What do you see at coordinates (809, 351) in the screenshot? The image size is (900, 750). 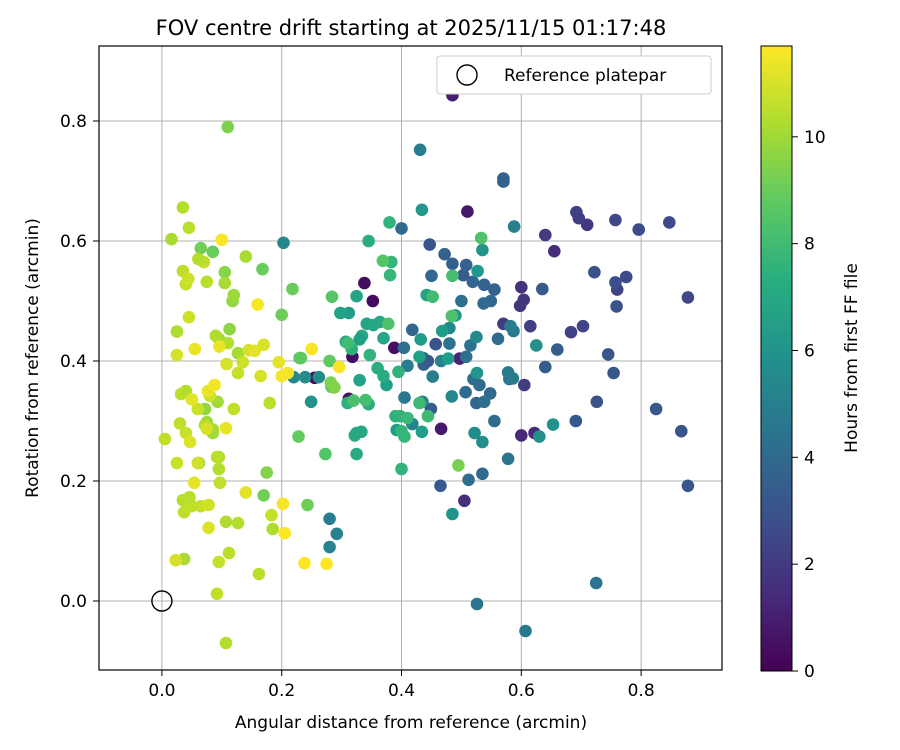 I see `colorbar-tick-label: 6` at bounding box center [809, 351].